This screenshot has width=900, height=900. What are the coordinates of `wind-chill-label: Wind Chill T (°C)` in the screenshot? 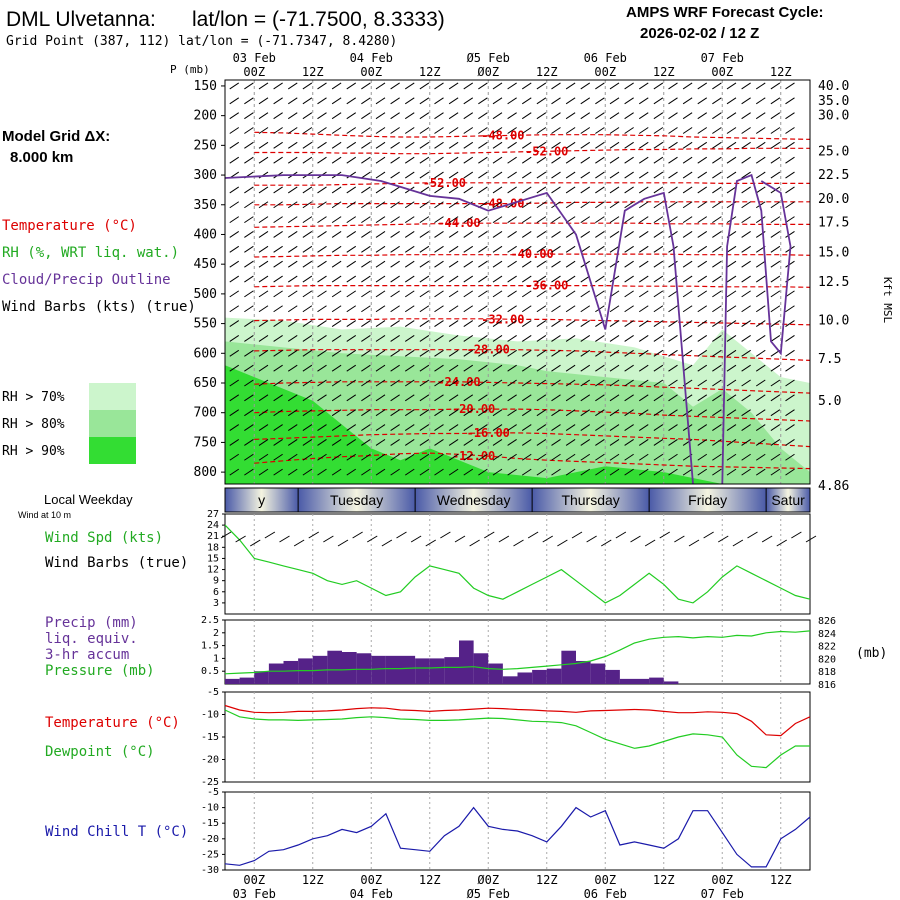 It's located at (116, 832).